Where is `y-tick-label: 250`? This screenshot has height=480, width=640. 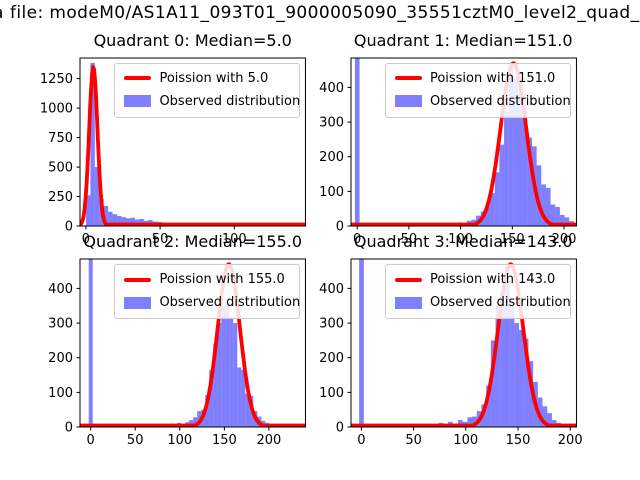
y-tick-label: 250 is located at coordinates (60, 197).